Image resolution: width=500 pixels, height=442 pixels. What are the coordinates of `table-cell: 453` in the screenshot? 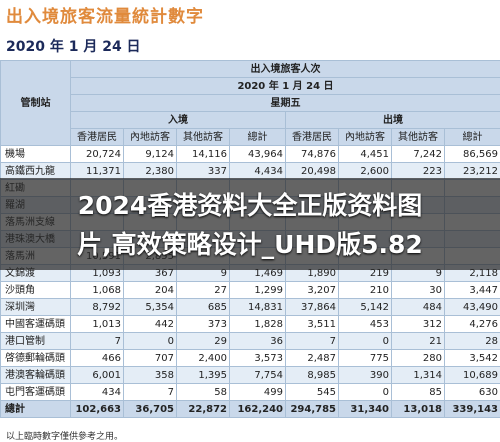 It's located at (365, 324).